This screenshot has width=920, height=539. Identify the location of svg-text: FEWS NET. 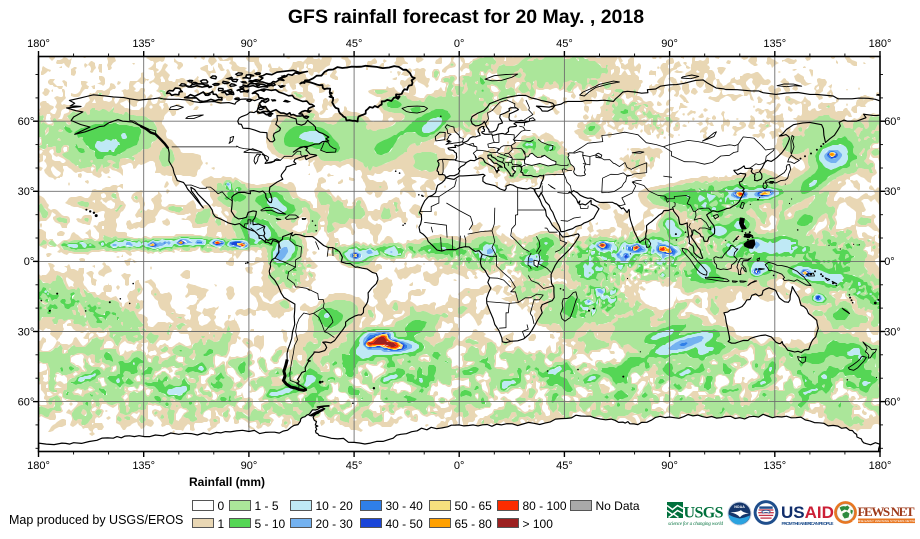
(886, 511).